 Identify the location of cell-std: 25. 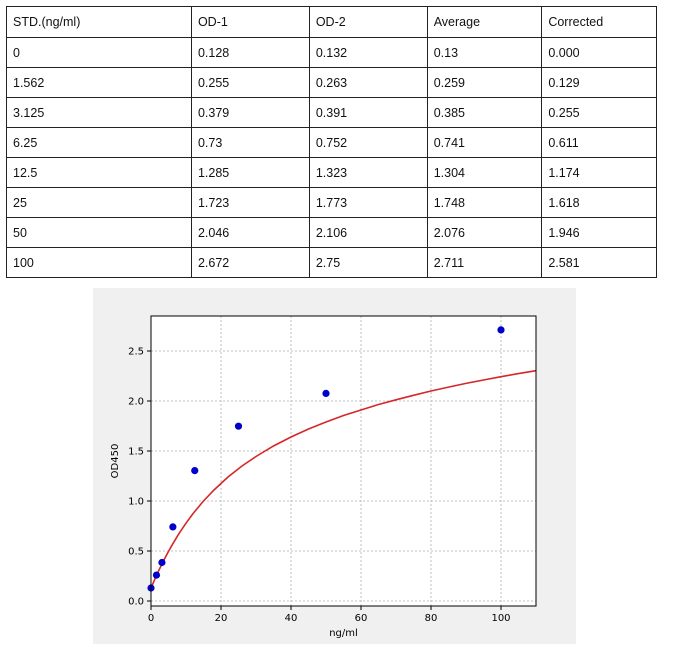
(99, 202).